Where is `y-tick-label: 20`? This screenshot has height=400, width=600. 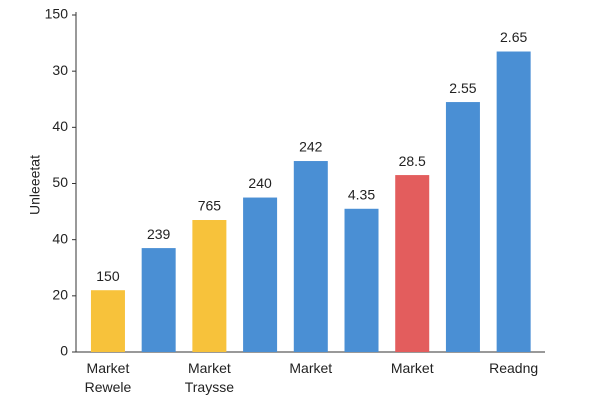 y-tick-label: 20 is located at coordinates (60, 295).